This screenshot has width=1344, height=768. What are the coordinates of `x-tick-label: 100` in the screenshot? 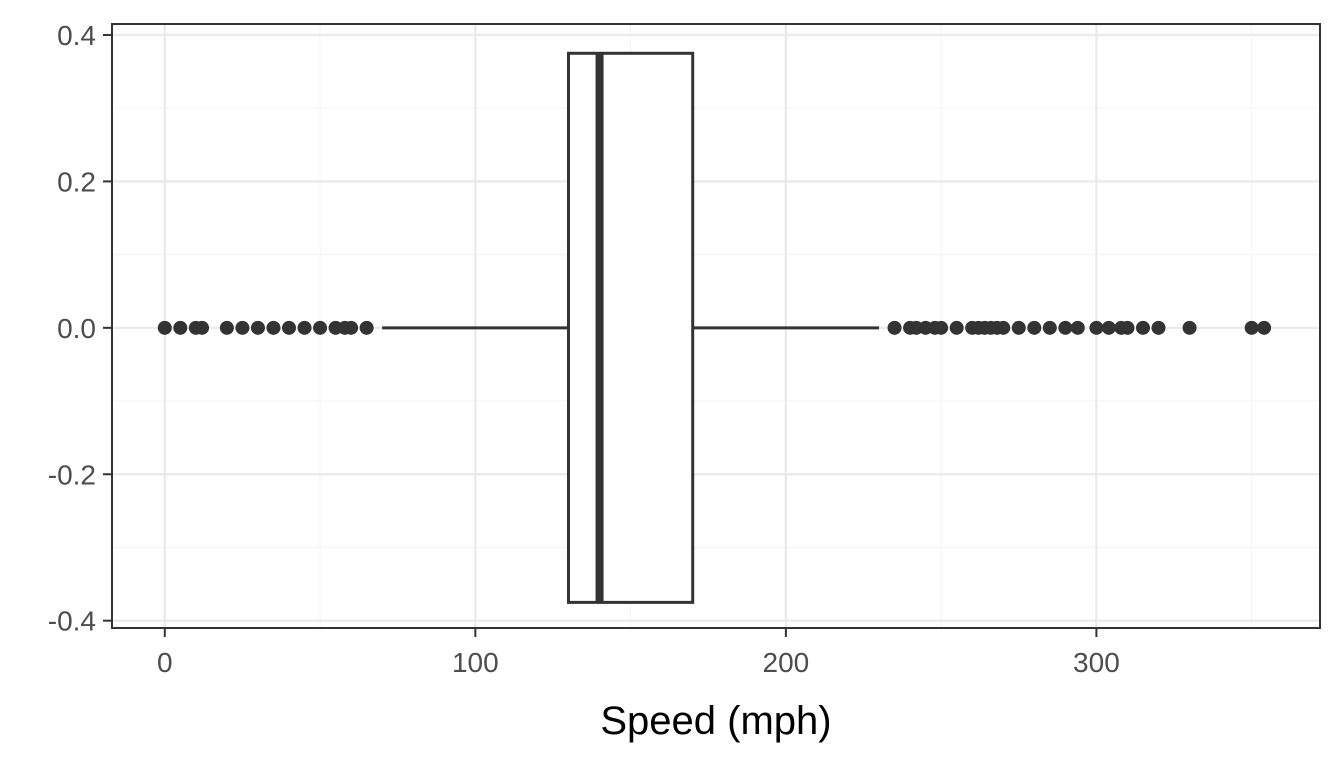 It's located at (475, 662).